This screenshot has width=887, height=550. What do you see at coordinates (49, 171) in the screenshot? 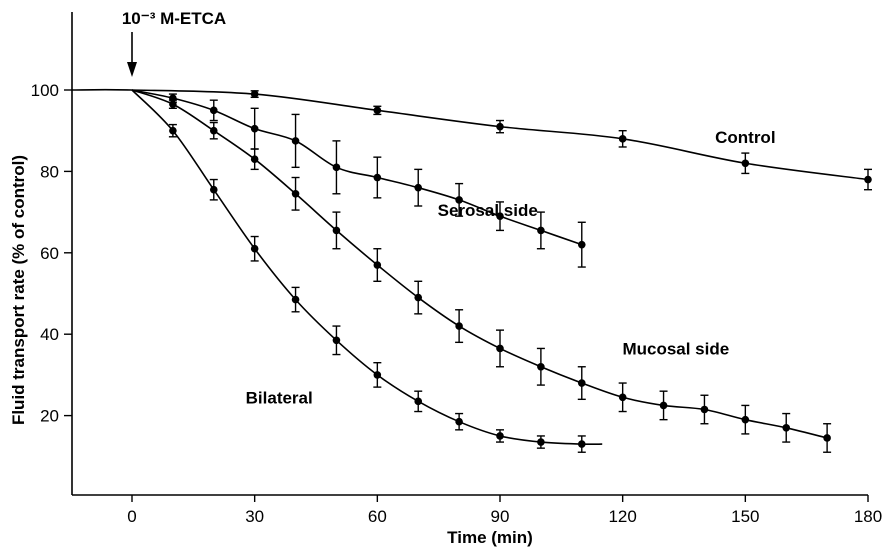
I see `y-tick-label: 80` at bounding box center [49, 171].